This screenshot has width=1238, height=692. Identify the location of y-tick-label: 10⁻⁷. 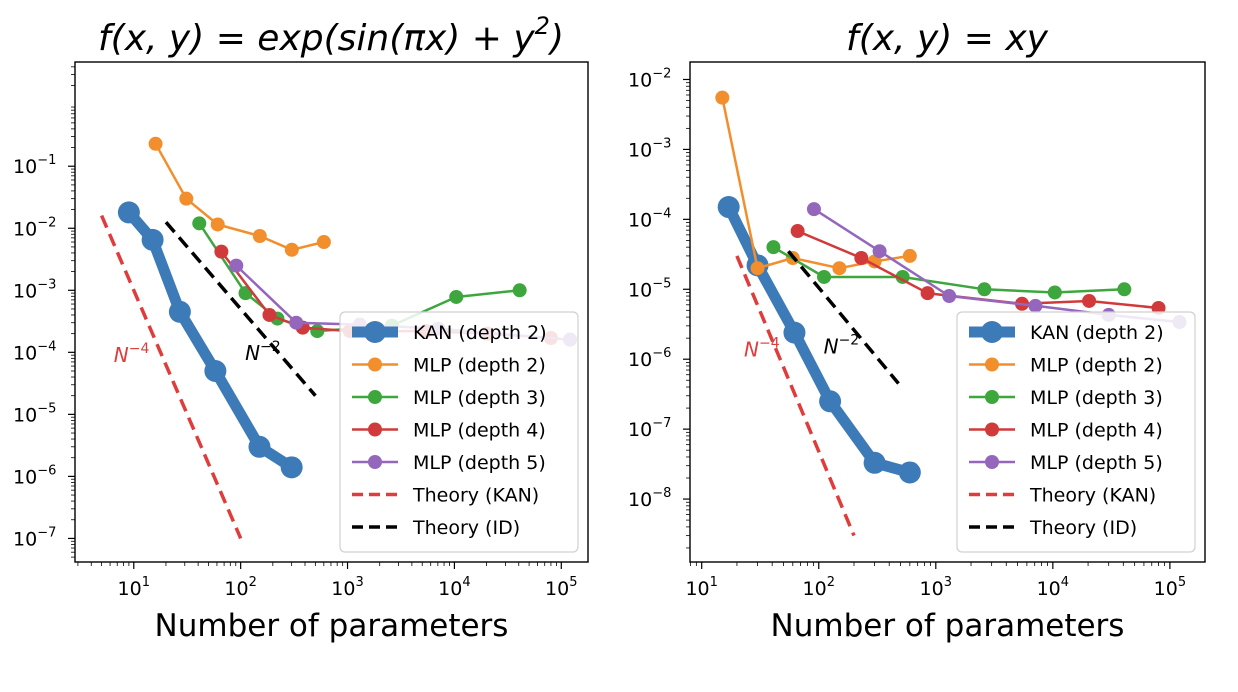
(34, 537).